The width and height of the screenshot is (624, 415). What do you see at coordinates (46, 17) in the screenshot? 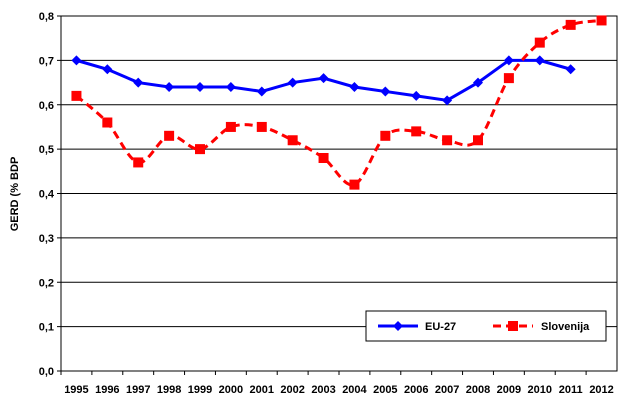
I see `y-tick-label: 0,8` at bounding box center [46, 17].